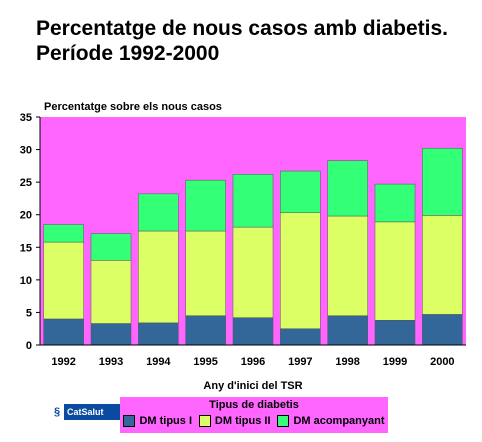 The image size is (482, 442). Describe the element at coordinates (158, 277) in the screenshot. I see `bar-segment-dm2-1994` at that location.